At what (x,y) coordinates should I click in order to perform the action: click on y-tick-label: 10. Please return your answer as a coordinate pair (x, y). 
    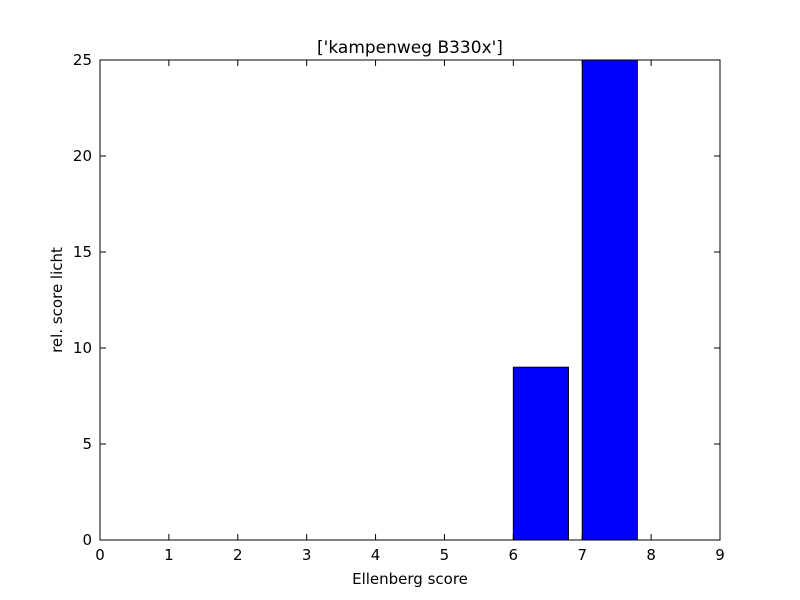
    Looking at the image, I should click on (82, 348).